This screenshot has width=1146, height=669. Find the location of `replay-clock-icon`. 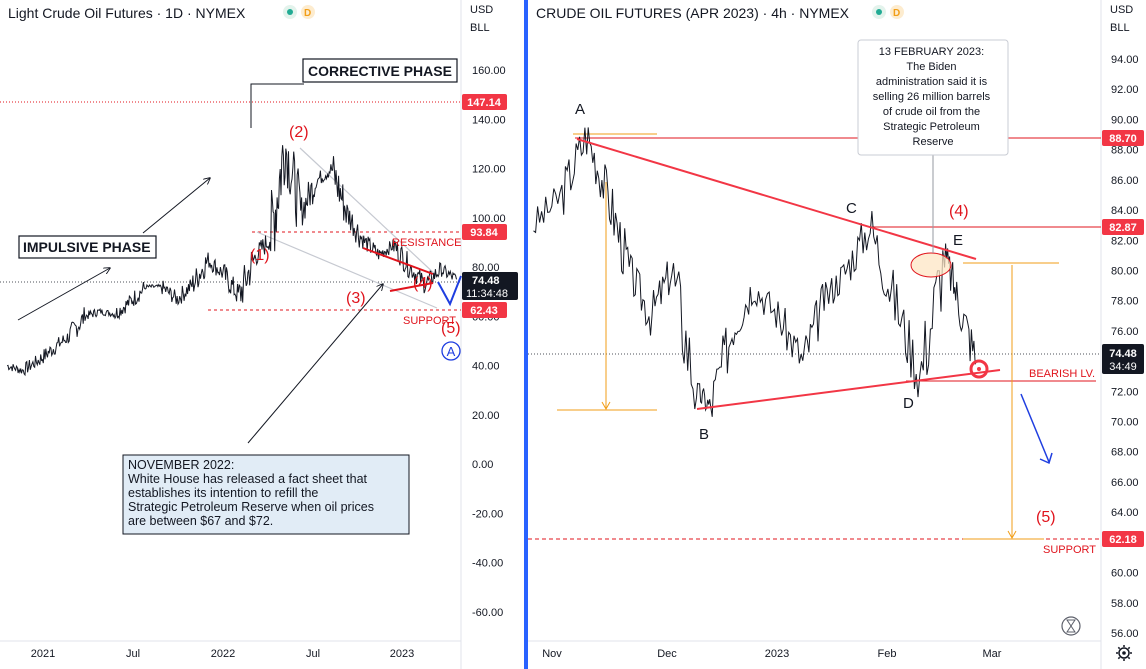

replay-clock-icon is located at coordinates (1071, 626).